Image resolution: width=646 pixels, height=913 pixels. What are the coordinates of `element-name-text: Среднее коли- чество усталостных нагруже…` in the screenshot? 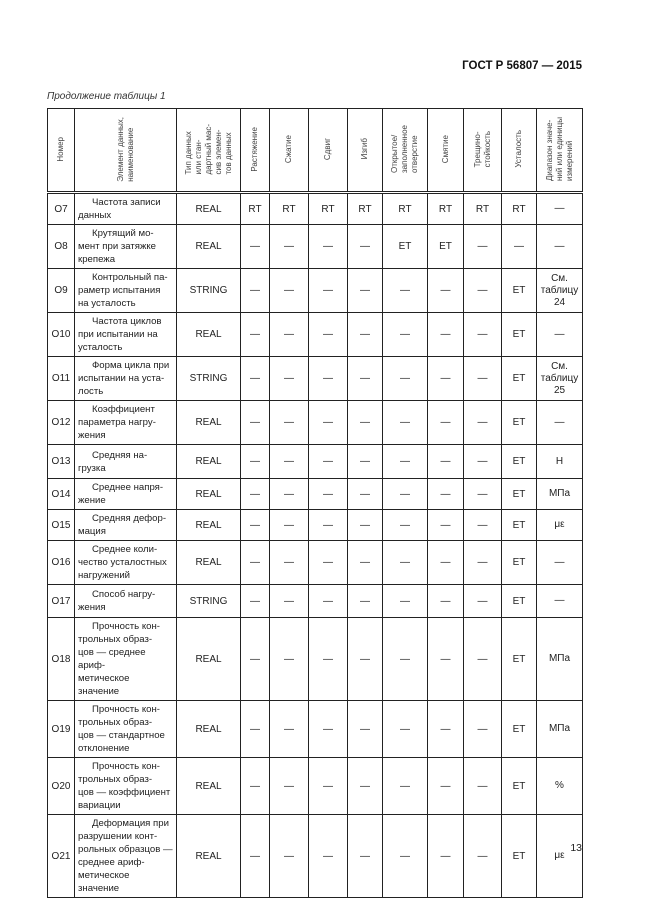 It's located at (122, 562).